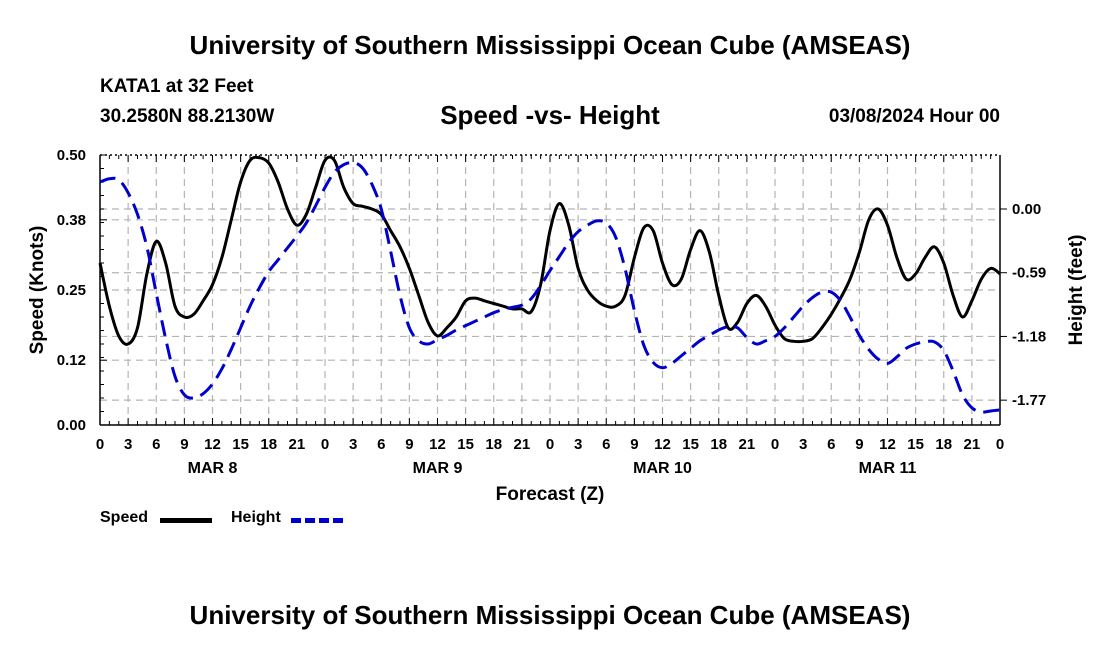  What do you see at coordinates (1029, 336) in the screenshot?
I see `y2-tick-label: -1.18` at bounding box center [1029, 336].